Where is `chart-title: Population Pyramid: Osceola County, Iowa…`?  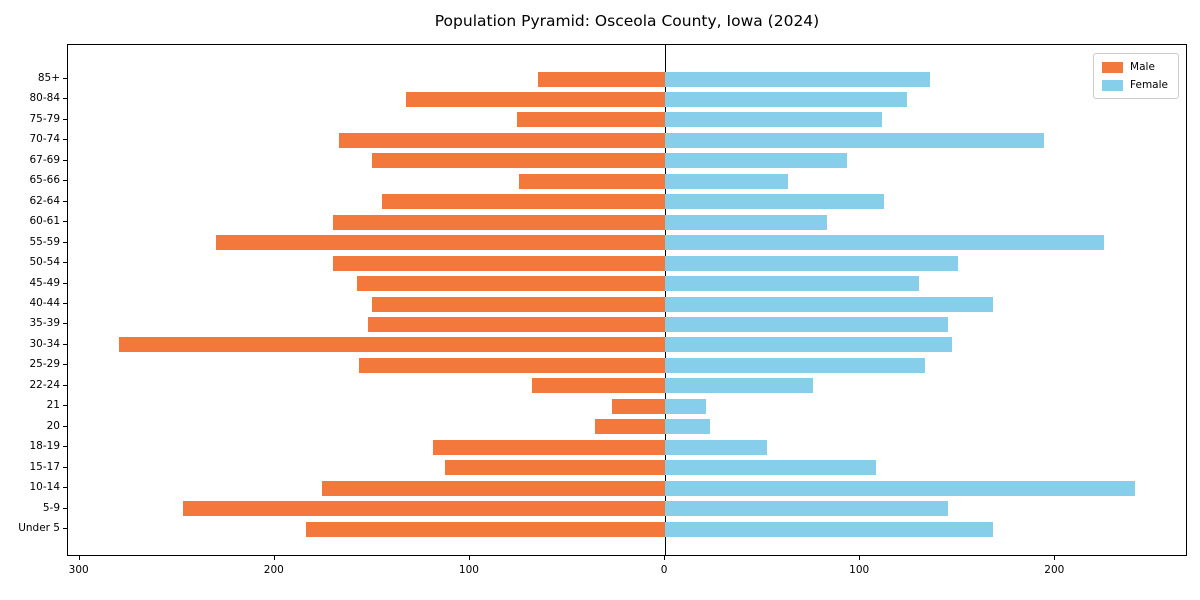 chart-title: Population Pyramid: Osceola County, Iowa… is located at coordinates (627, 21).